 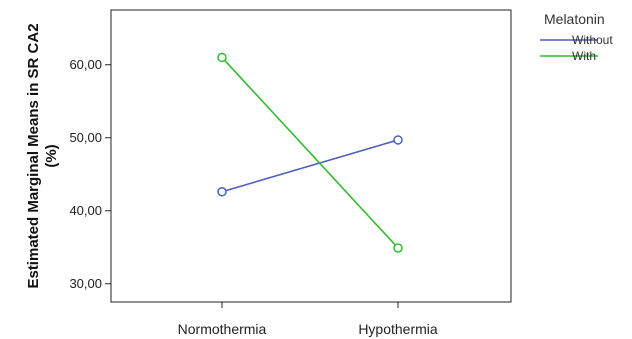 I want to click on y-tick-label: 50,00, so click(x=85, y=137).